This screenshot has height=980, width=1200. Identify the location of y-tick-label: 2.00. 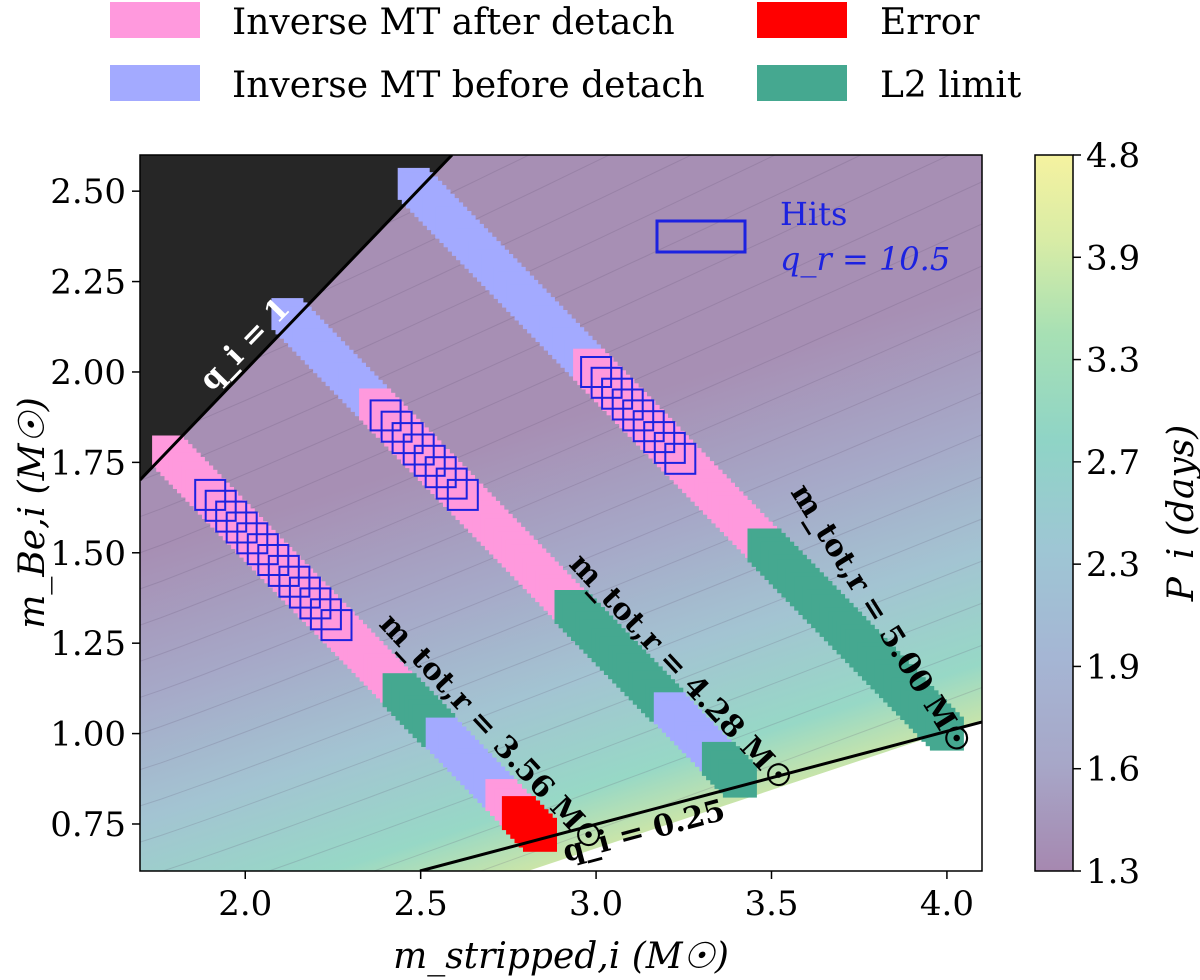
(88, 373).